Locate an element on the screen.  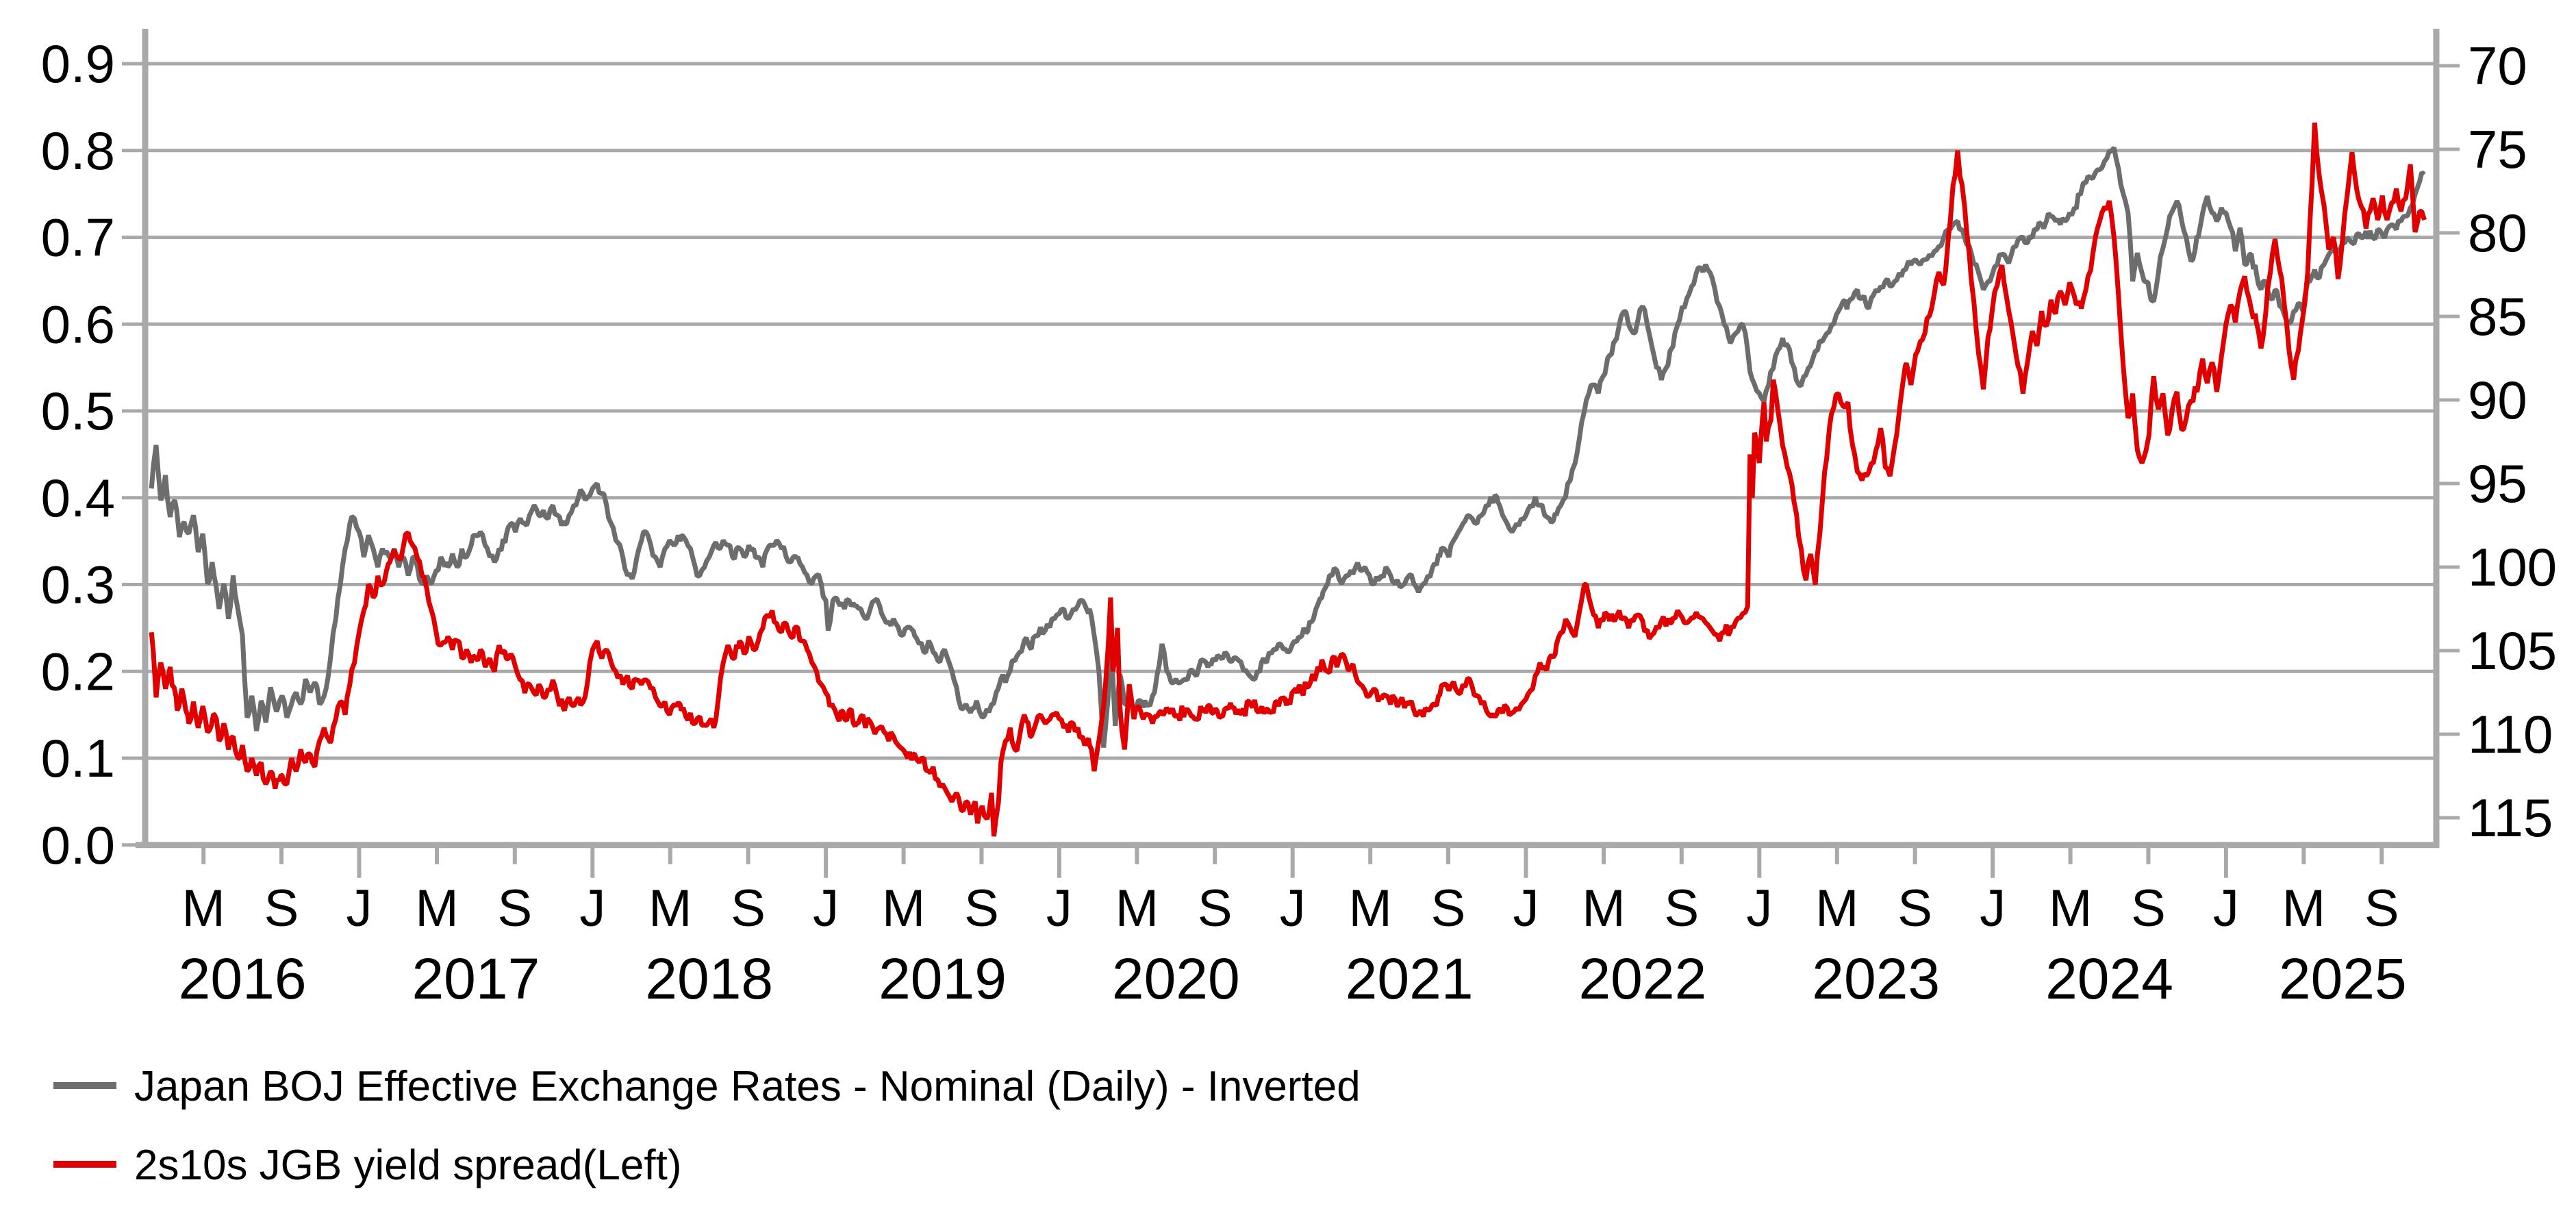
year-label: 2020 is located at coordinates (1176, 979).